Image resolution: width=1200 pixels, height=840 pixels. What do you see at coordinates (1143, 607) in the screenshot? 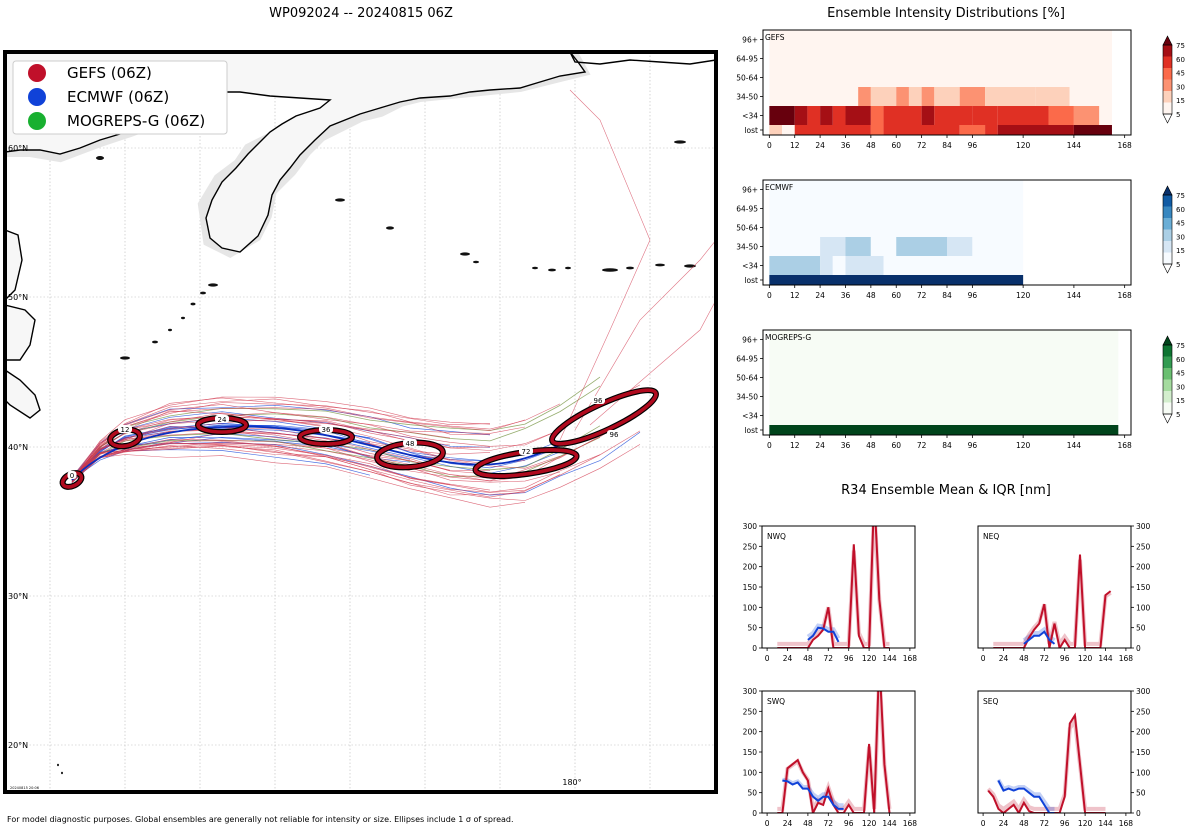
I see `y-tick-label: 100` at bounding box center [1143, 607].